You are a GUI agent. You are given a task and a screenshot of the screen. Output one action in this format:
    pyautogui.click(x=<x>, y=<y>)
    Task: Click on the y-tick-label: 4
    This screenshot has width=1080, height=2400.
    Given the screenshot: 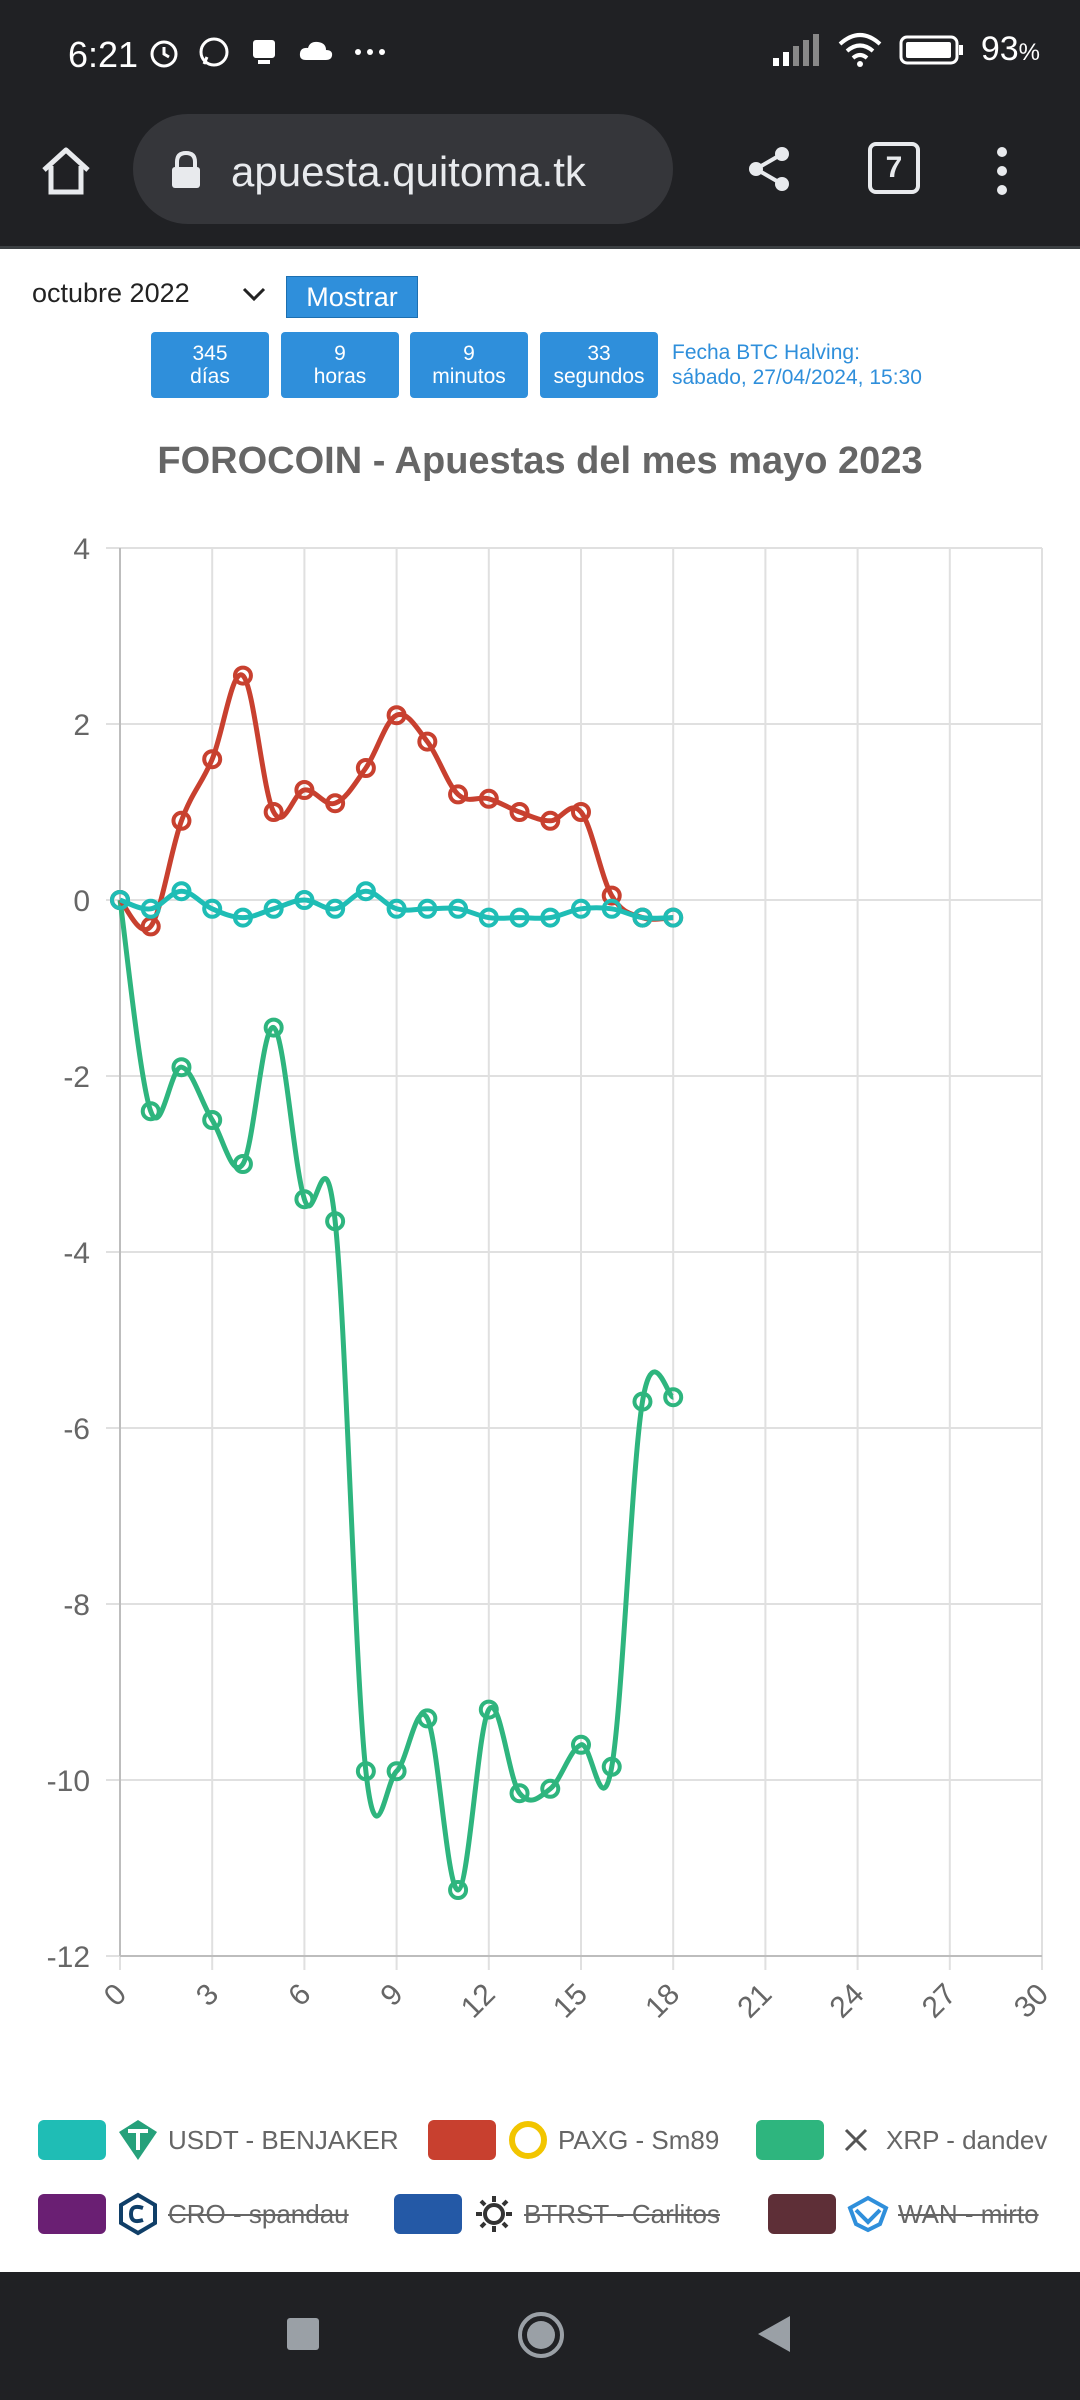 What is the action you would take?
    pyautogui.click(x=81, y=549)
    